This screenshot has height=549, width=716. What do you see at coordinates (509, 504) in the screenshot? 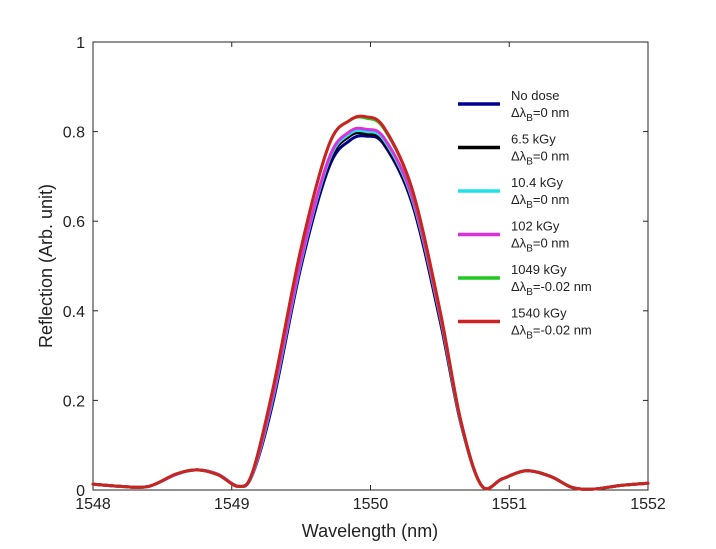
I see `x-tick-label: 1551` at bounding box center [509, 504].